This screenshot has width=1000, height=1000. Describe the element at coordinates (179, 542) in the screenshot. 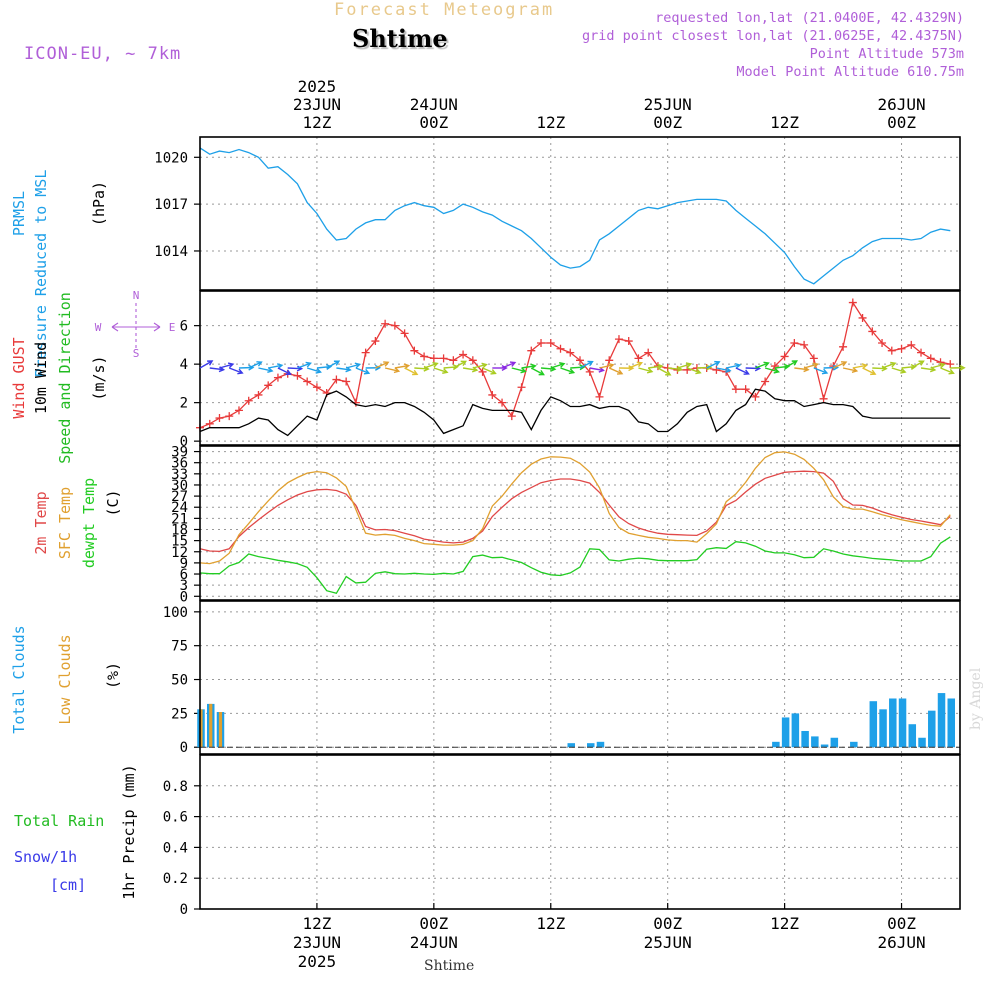

I see `y-tick-label: 15` at that location.